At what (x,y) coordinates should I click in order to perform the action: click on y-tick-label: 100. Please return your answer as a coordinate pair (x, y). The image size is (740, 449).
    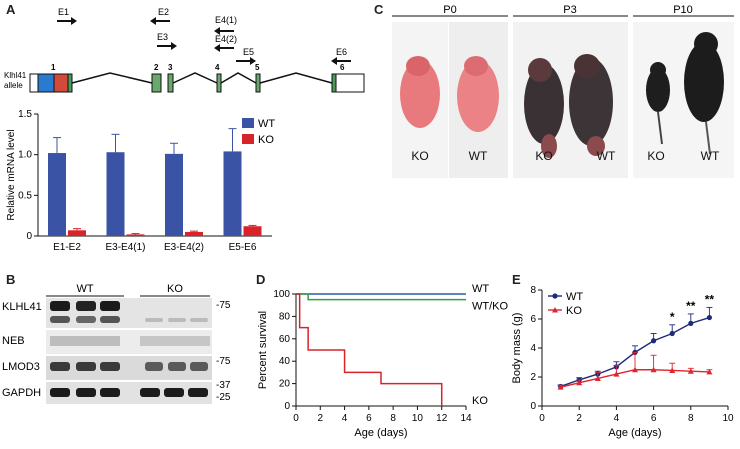
    Looking at the image, I should click on (281, 294).